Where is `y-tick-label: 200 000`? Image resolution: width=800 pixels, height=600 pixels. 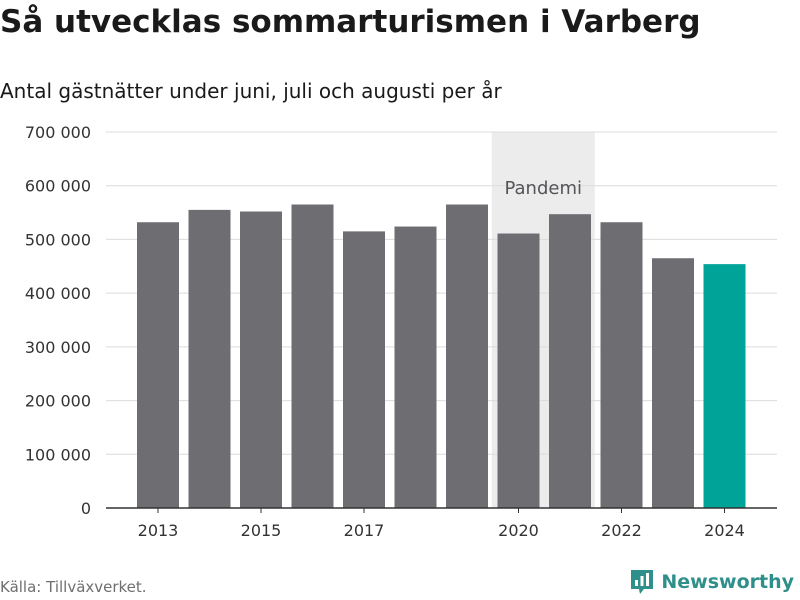
y-tick-label: 200 000 is located at coordinates (58, 401).